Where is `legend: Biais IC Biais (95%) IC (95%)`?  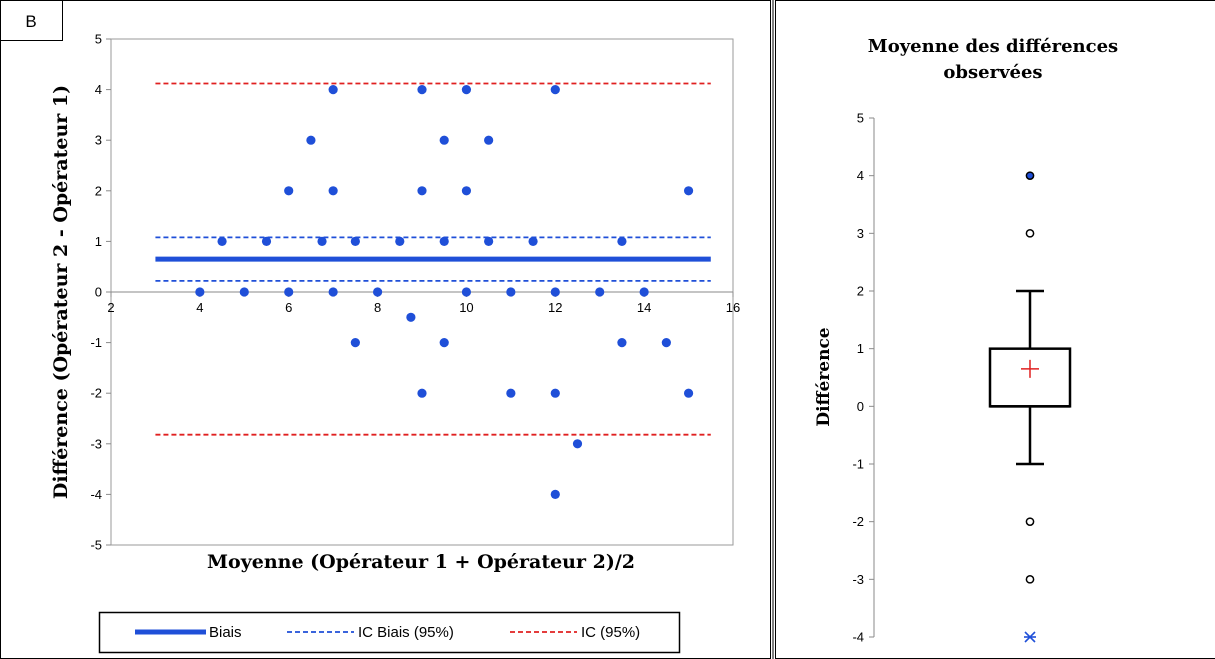
legend: Biais IC Biais (95%) IC (95%) is located at coordinates (389, 632).